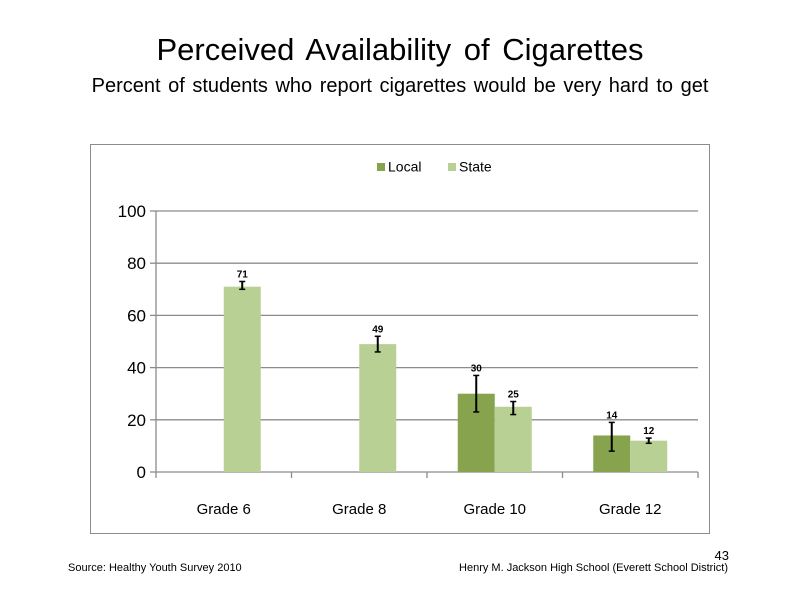 The height and width of the screenshot is (600, 800). I want to click on legend-swatch-state, so click(452, 167).